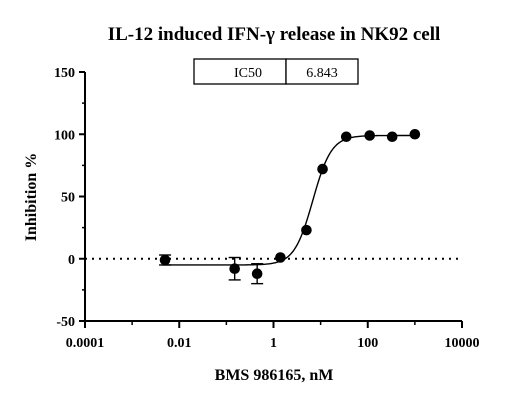 The width and height of the screenshot is (519, 404). I want to click on x-tick-label: 10000, so click(462, 343).